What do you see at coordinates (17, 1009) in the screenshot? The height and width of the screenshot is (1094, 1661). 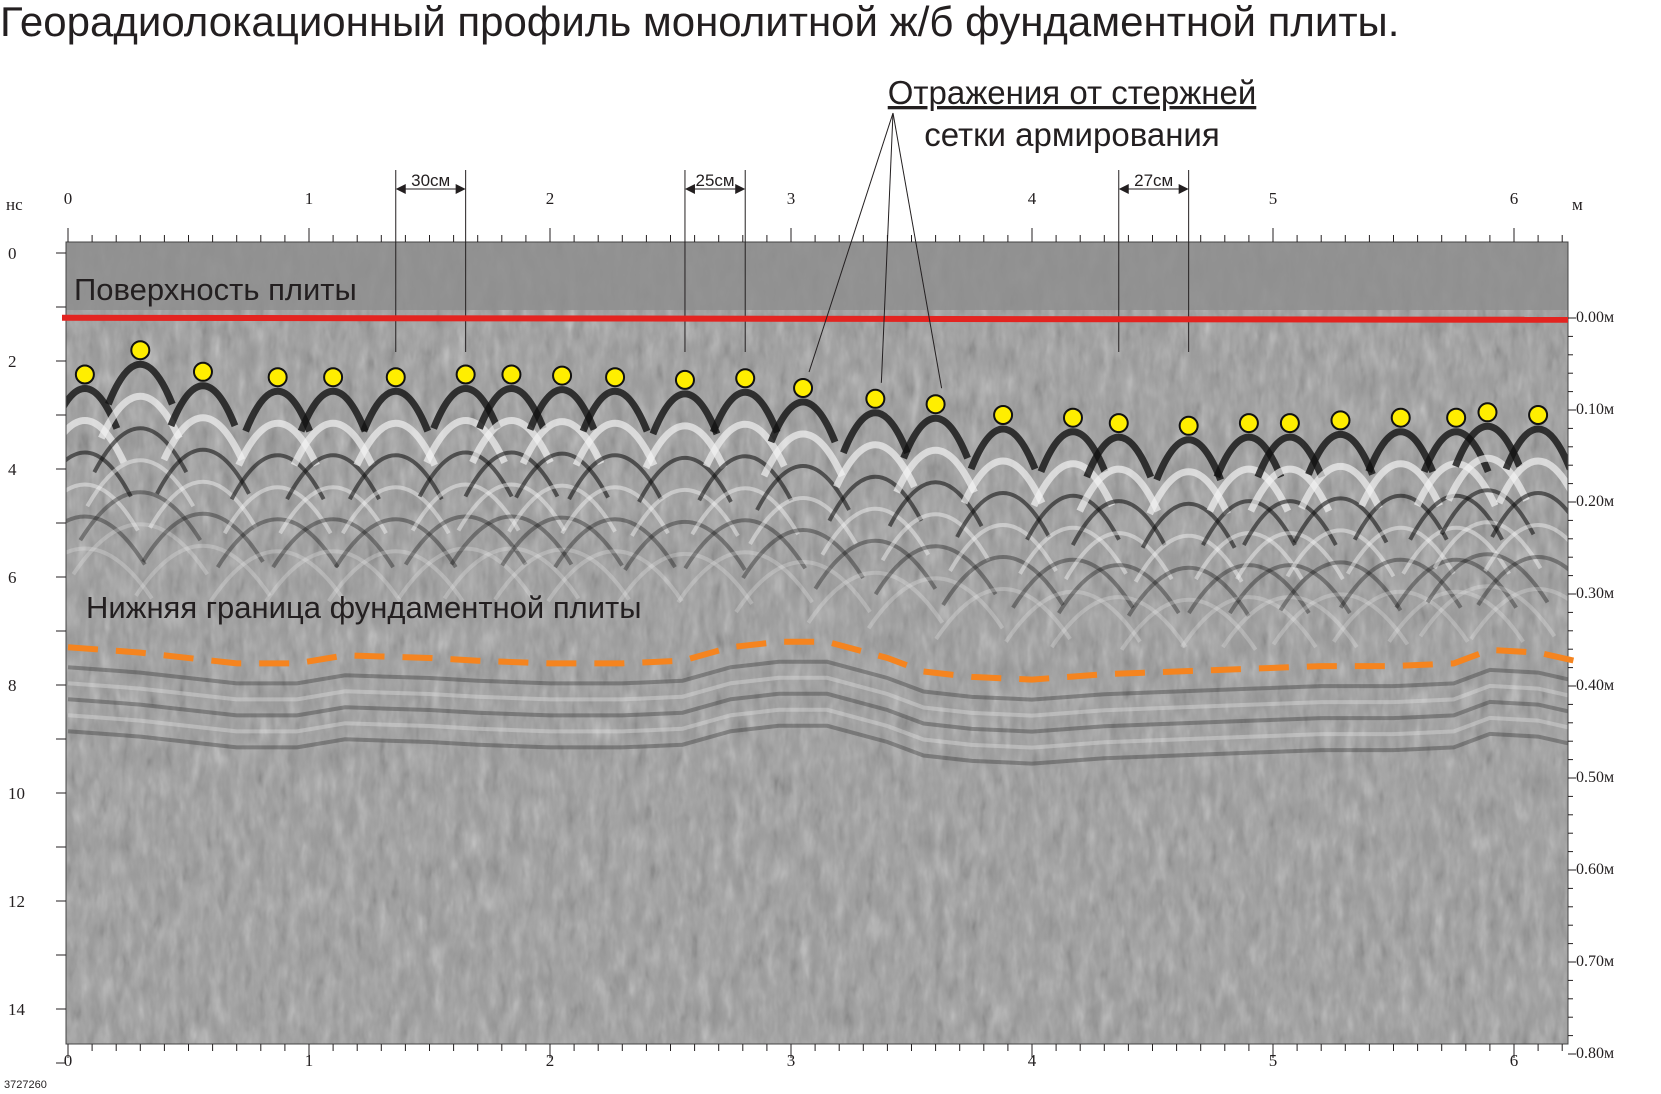 I see `y-tick-label: 14` at bounding box center [17, 1009].